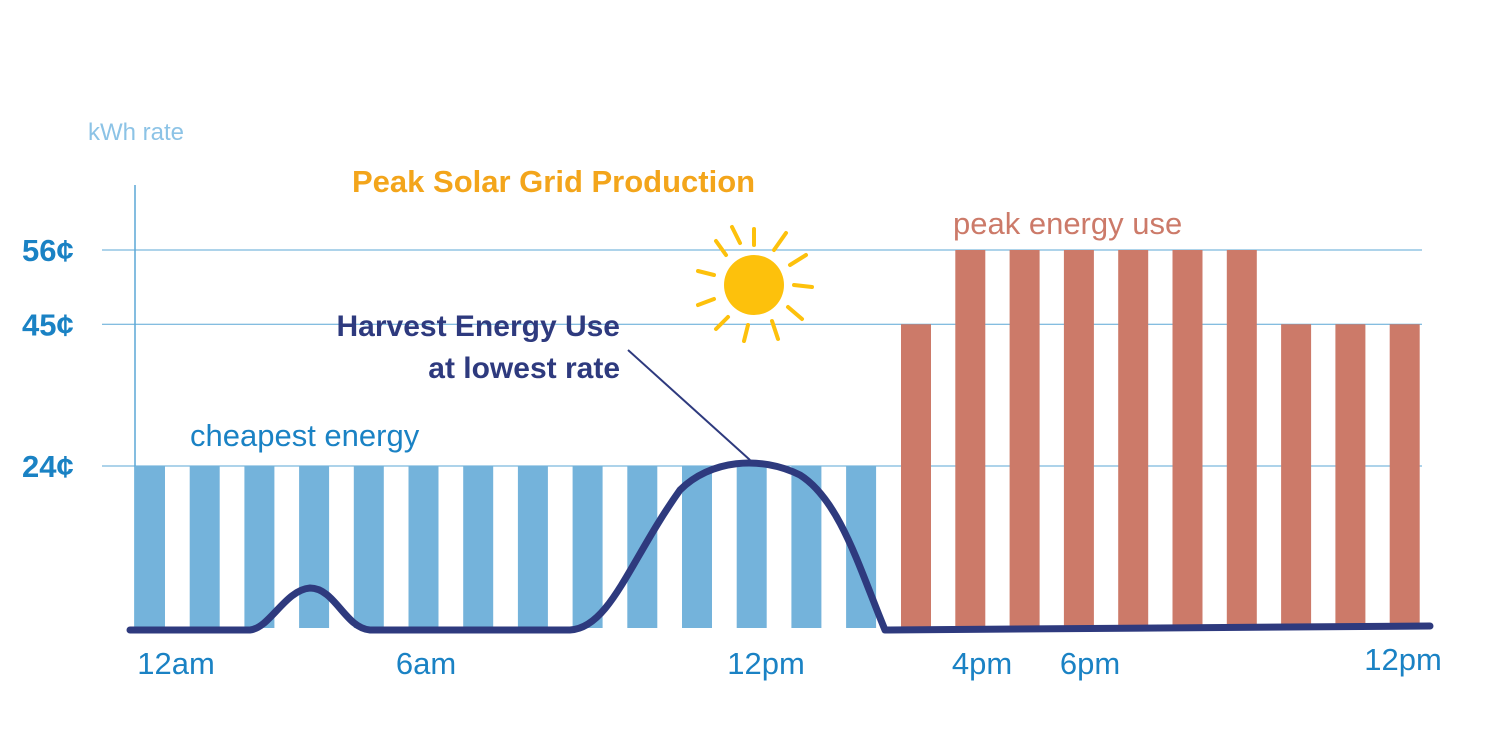  What do you see at coordinates (176, 663) in the screenshot?
I see `x-tick-label-0: 12am` at bounding box center [176, 663].